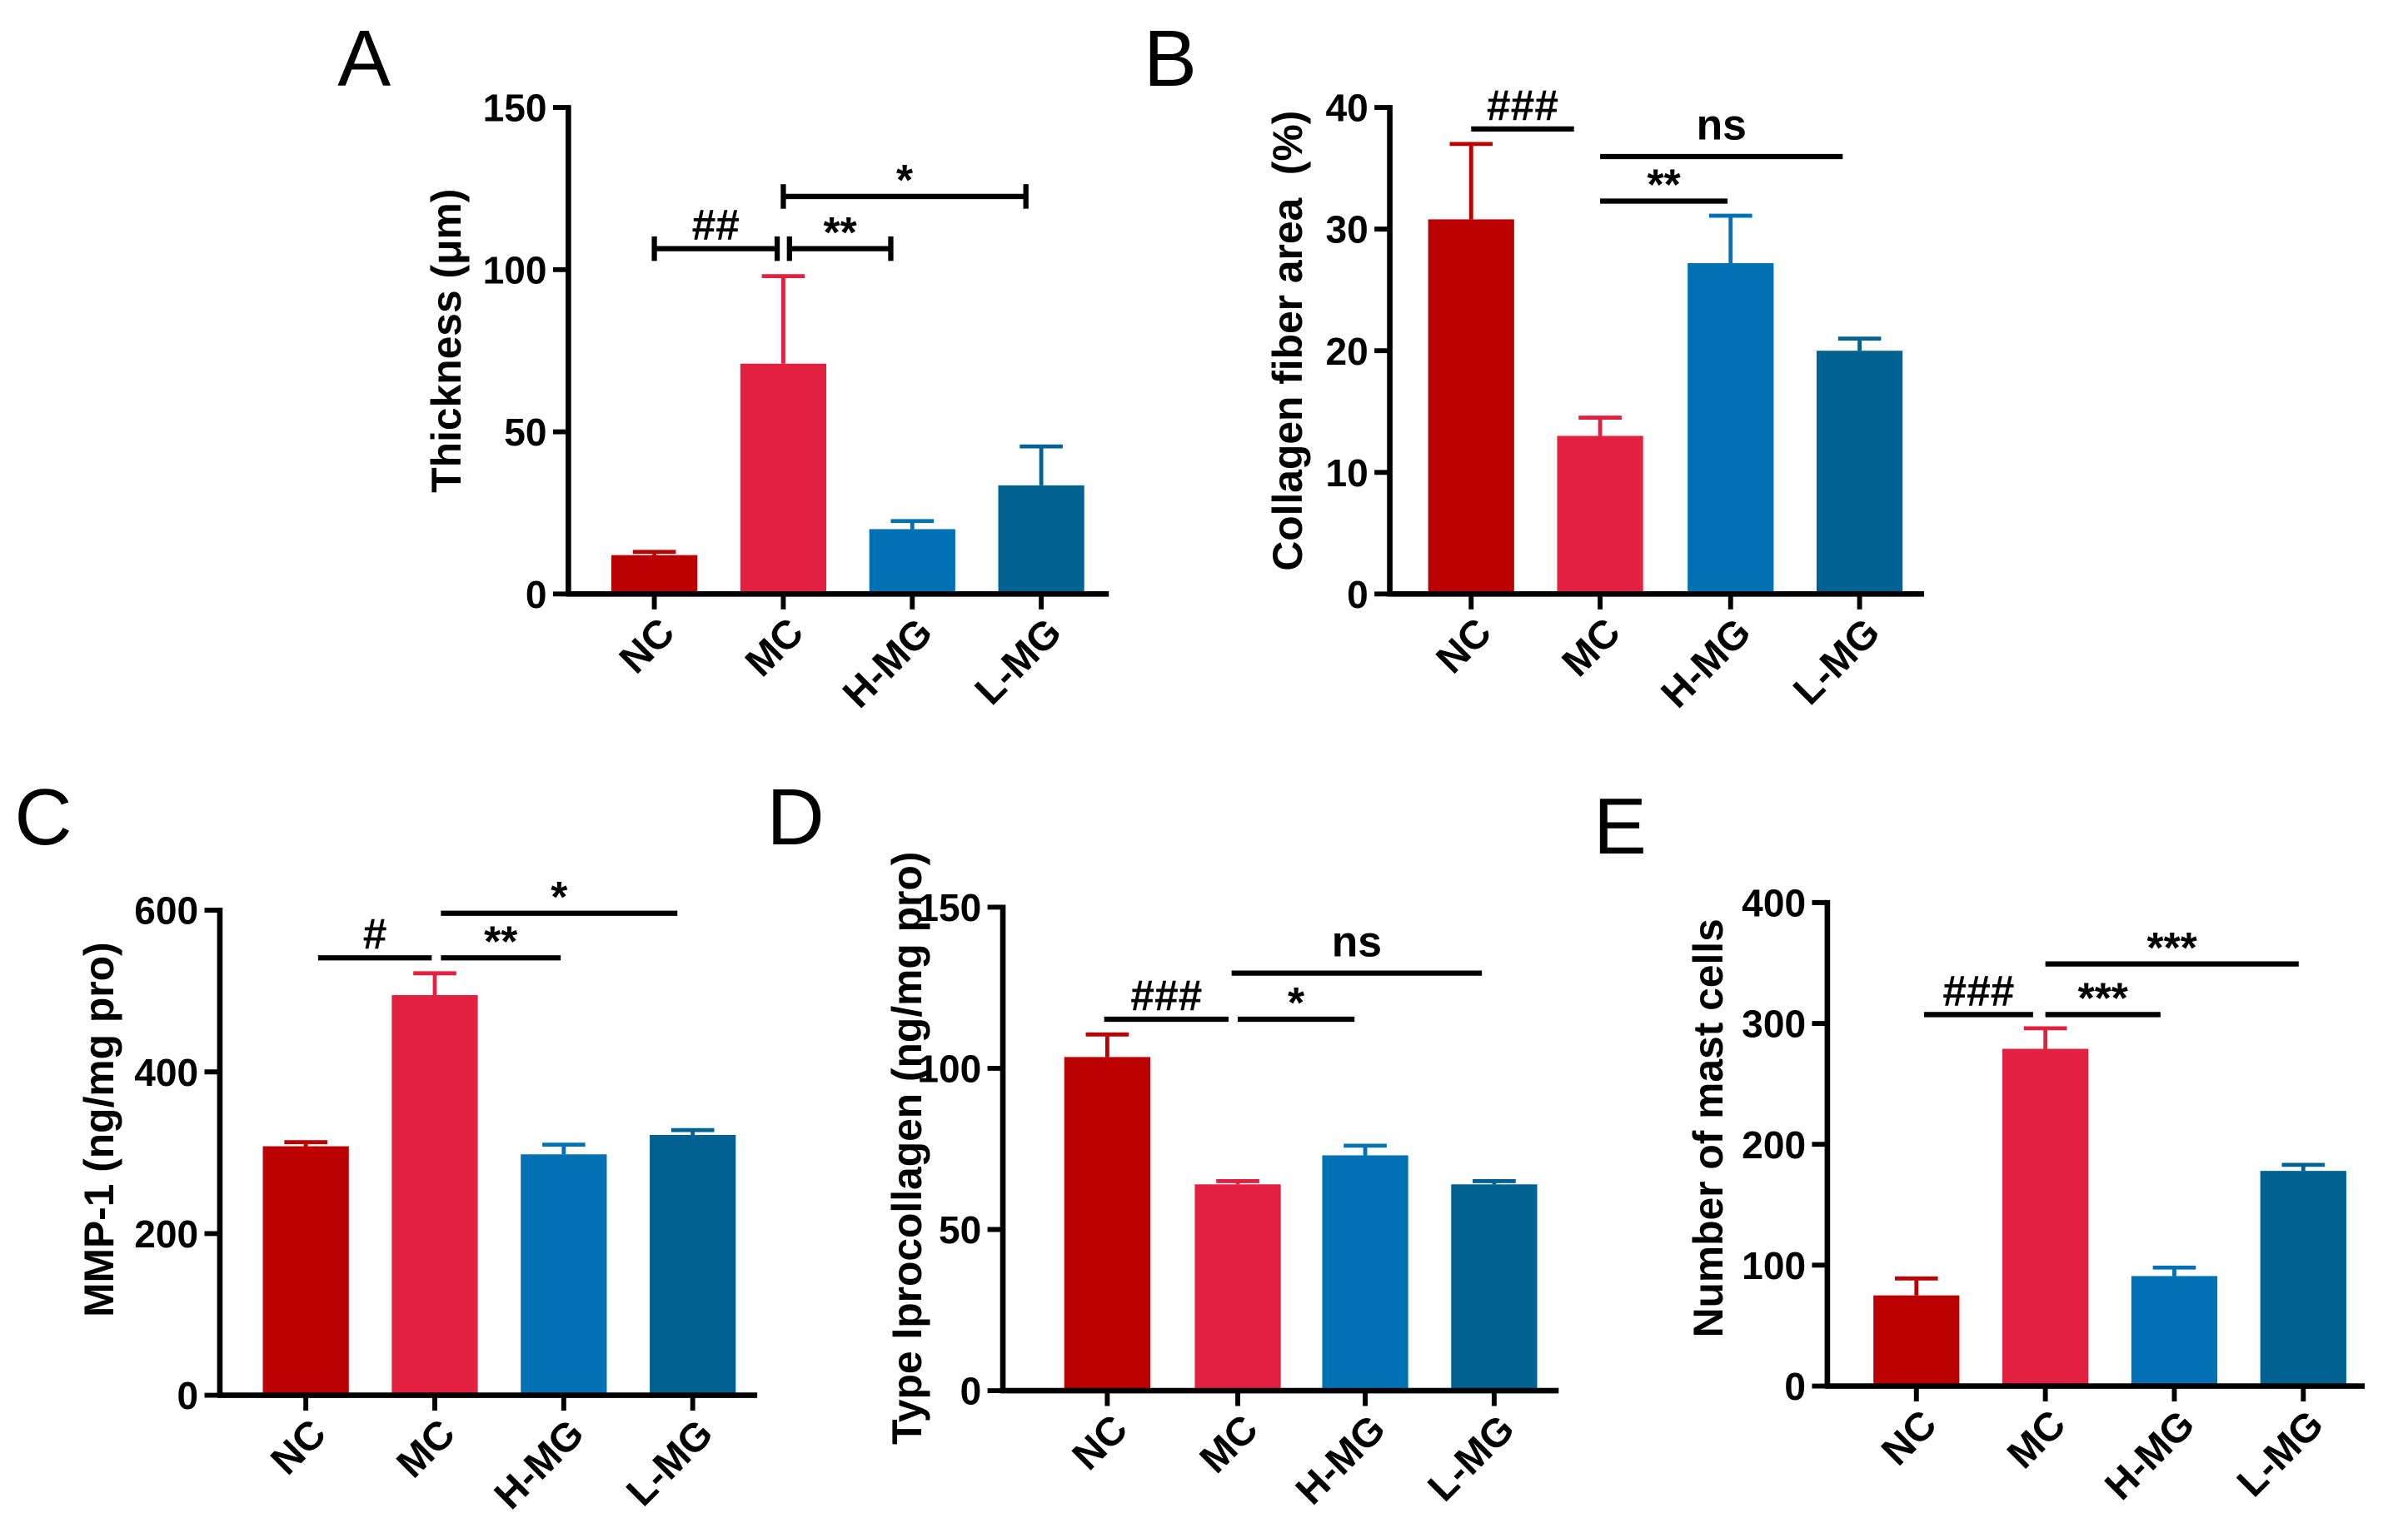  What do you see at coordinates (1916, 1340) in the screenshot?
I see `bar-E-NC` at bounding box center [1916, 1340].